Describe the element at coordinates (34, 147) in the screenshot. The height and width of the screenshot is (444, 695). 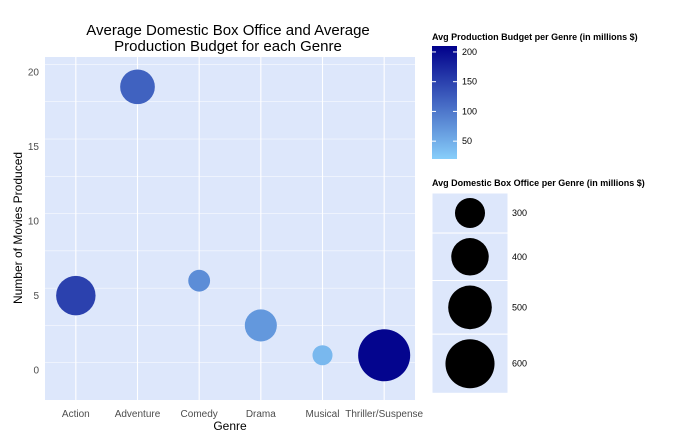
I see `y-tick-label: 15` at that location.